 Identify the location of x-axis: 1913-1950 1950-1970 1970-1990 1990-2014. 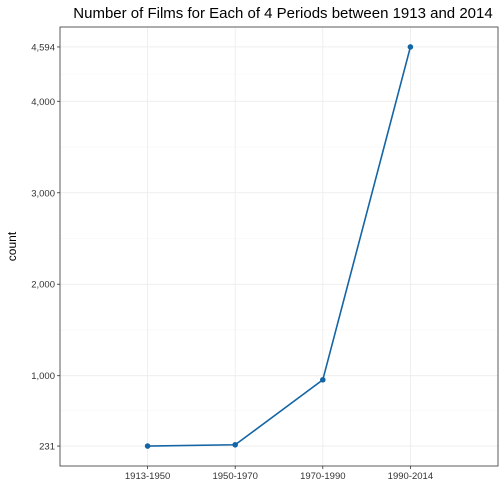
(279, 474).